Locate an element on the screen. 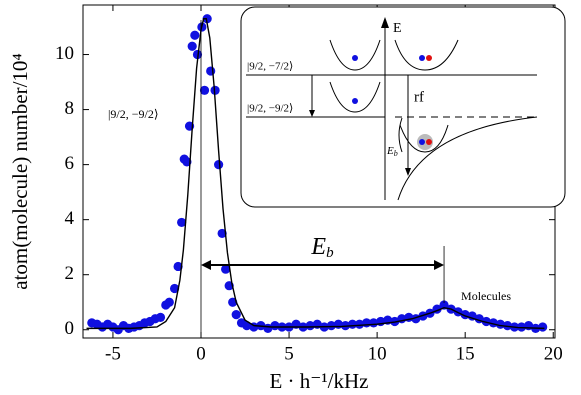 This screenshot has width=581, height=395. inset-brace is located at coordinates (400, 135).